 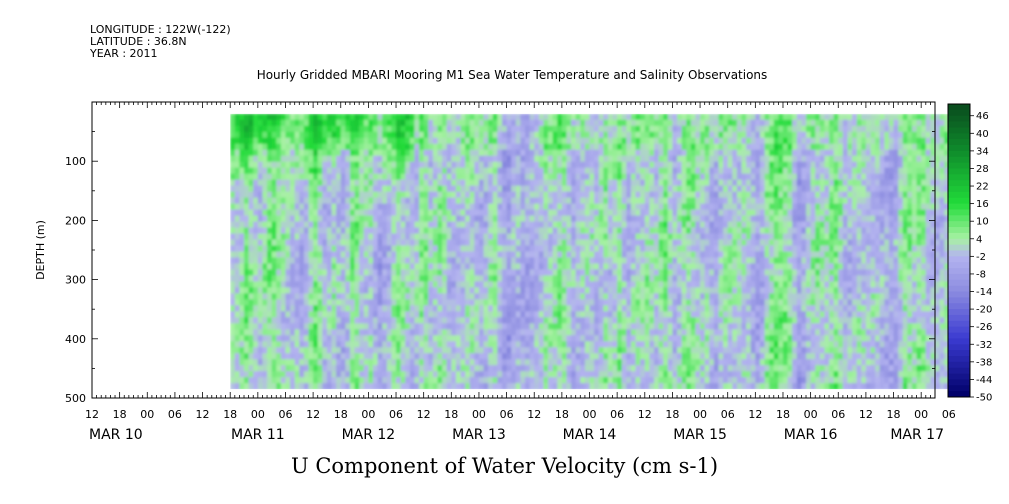 I want to click on latitude-label: LATITUDE : 36.8N, so click(x=138, y=41).